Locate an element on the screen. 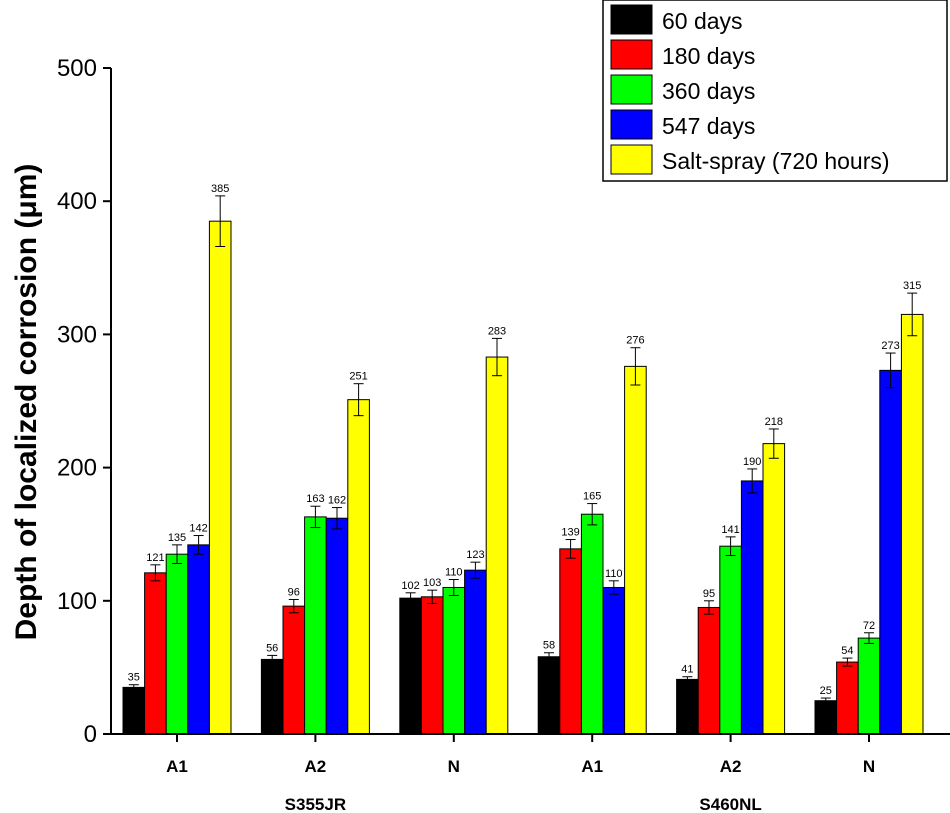 The image size is (950, 813). data-label: 96 is located at coordinates (294, 592).